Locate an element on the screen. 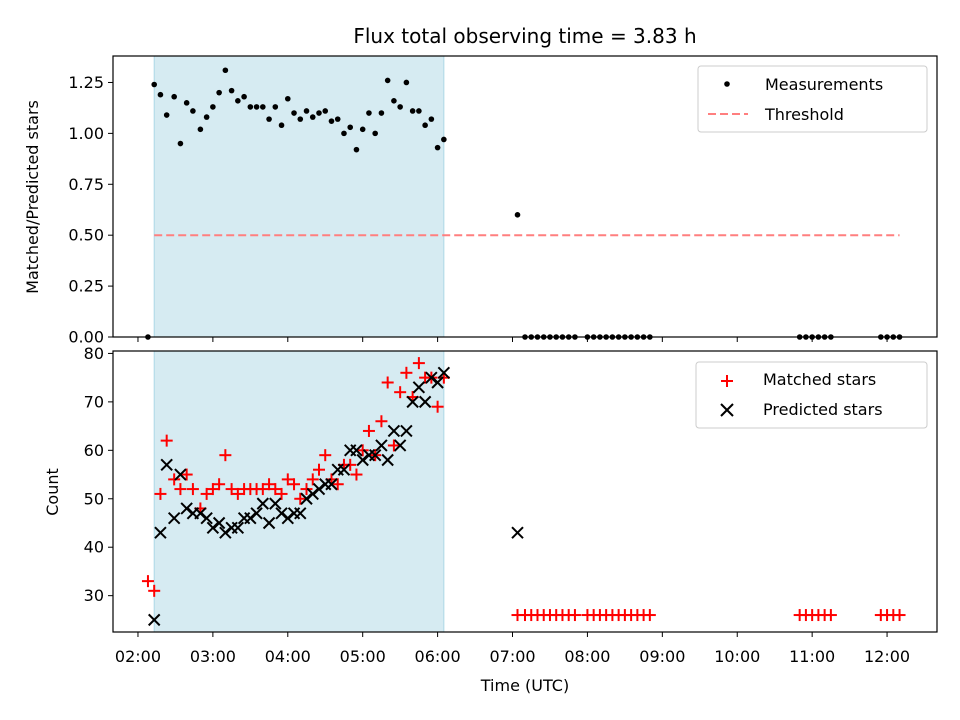  x-tick-label: 04:00 is located at coordinates (288, 656).